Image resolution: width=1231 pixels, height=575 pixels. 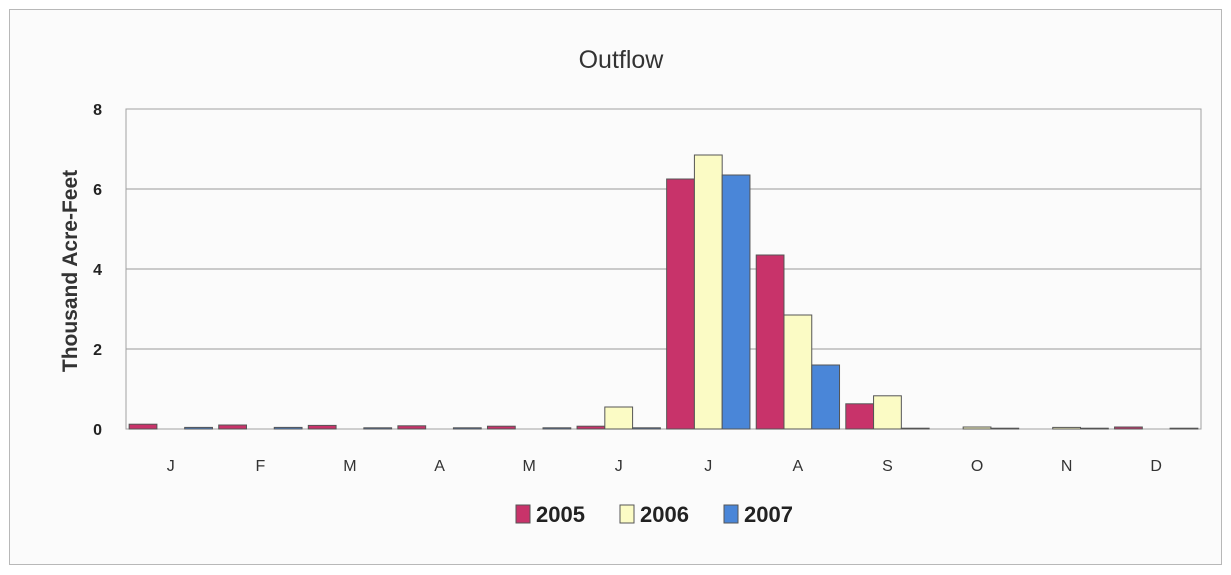 I want to click on y-tick-labels: 0 2 4 6 8, so click(x=97, y=270).